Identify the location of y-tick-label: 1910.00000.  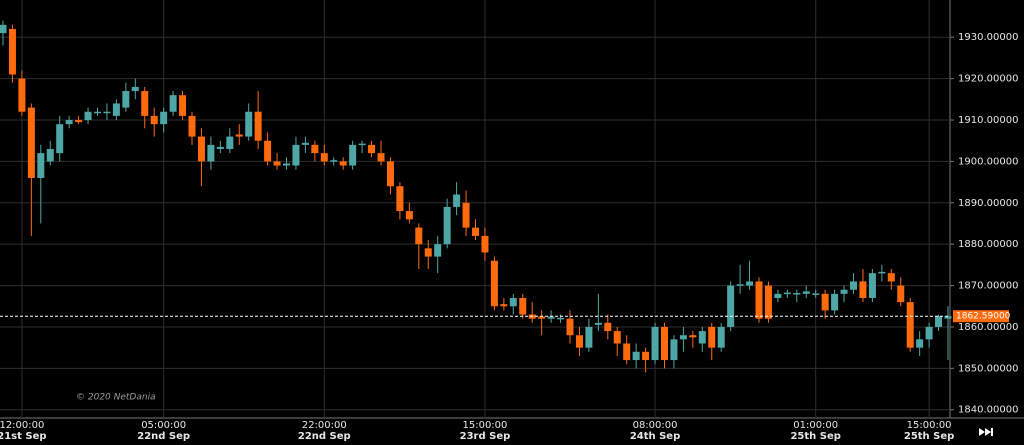
(988, 120).